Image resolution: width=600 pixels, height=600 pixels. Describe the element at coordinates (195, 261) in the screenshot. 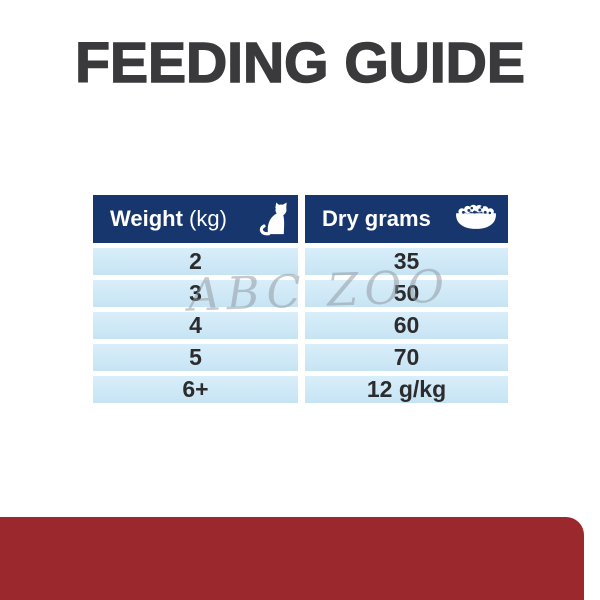

I see `weight-cell: 2` at that location.